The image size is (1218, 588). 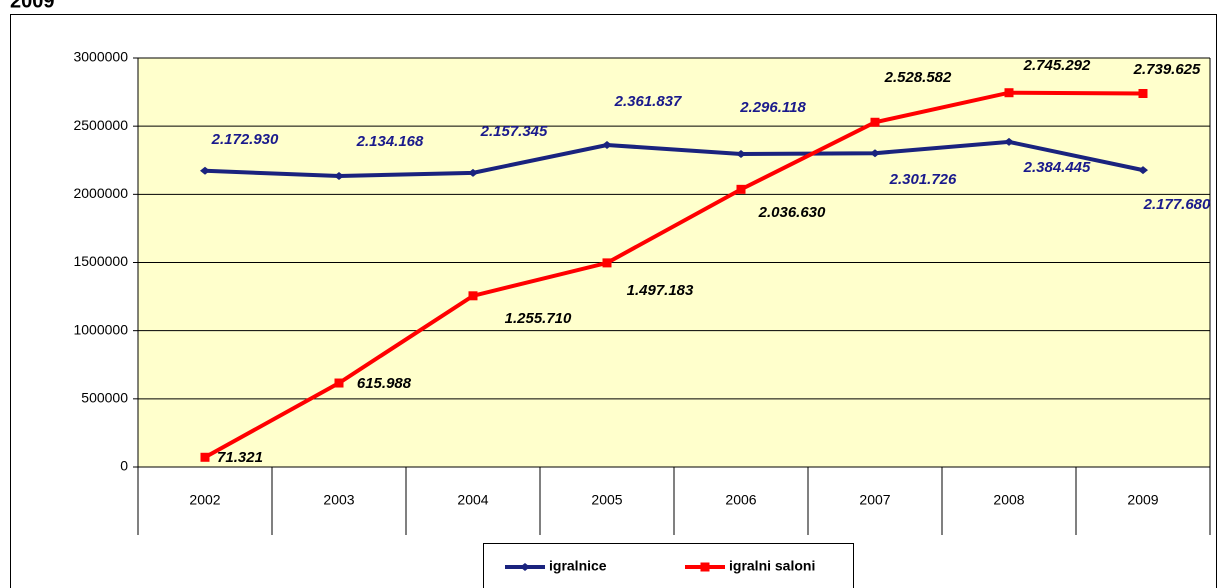 I want to click on value-label: 2.036.630, so click(x=792, y=212).